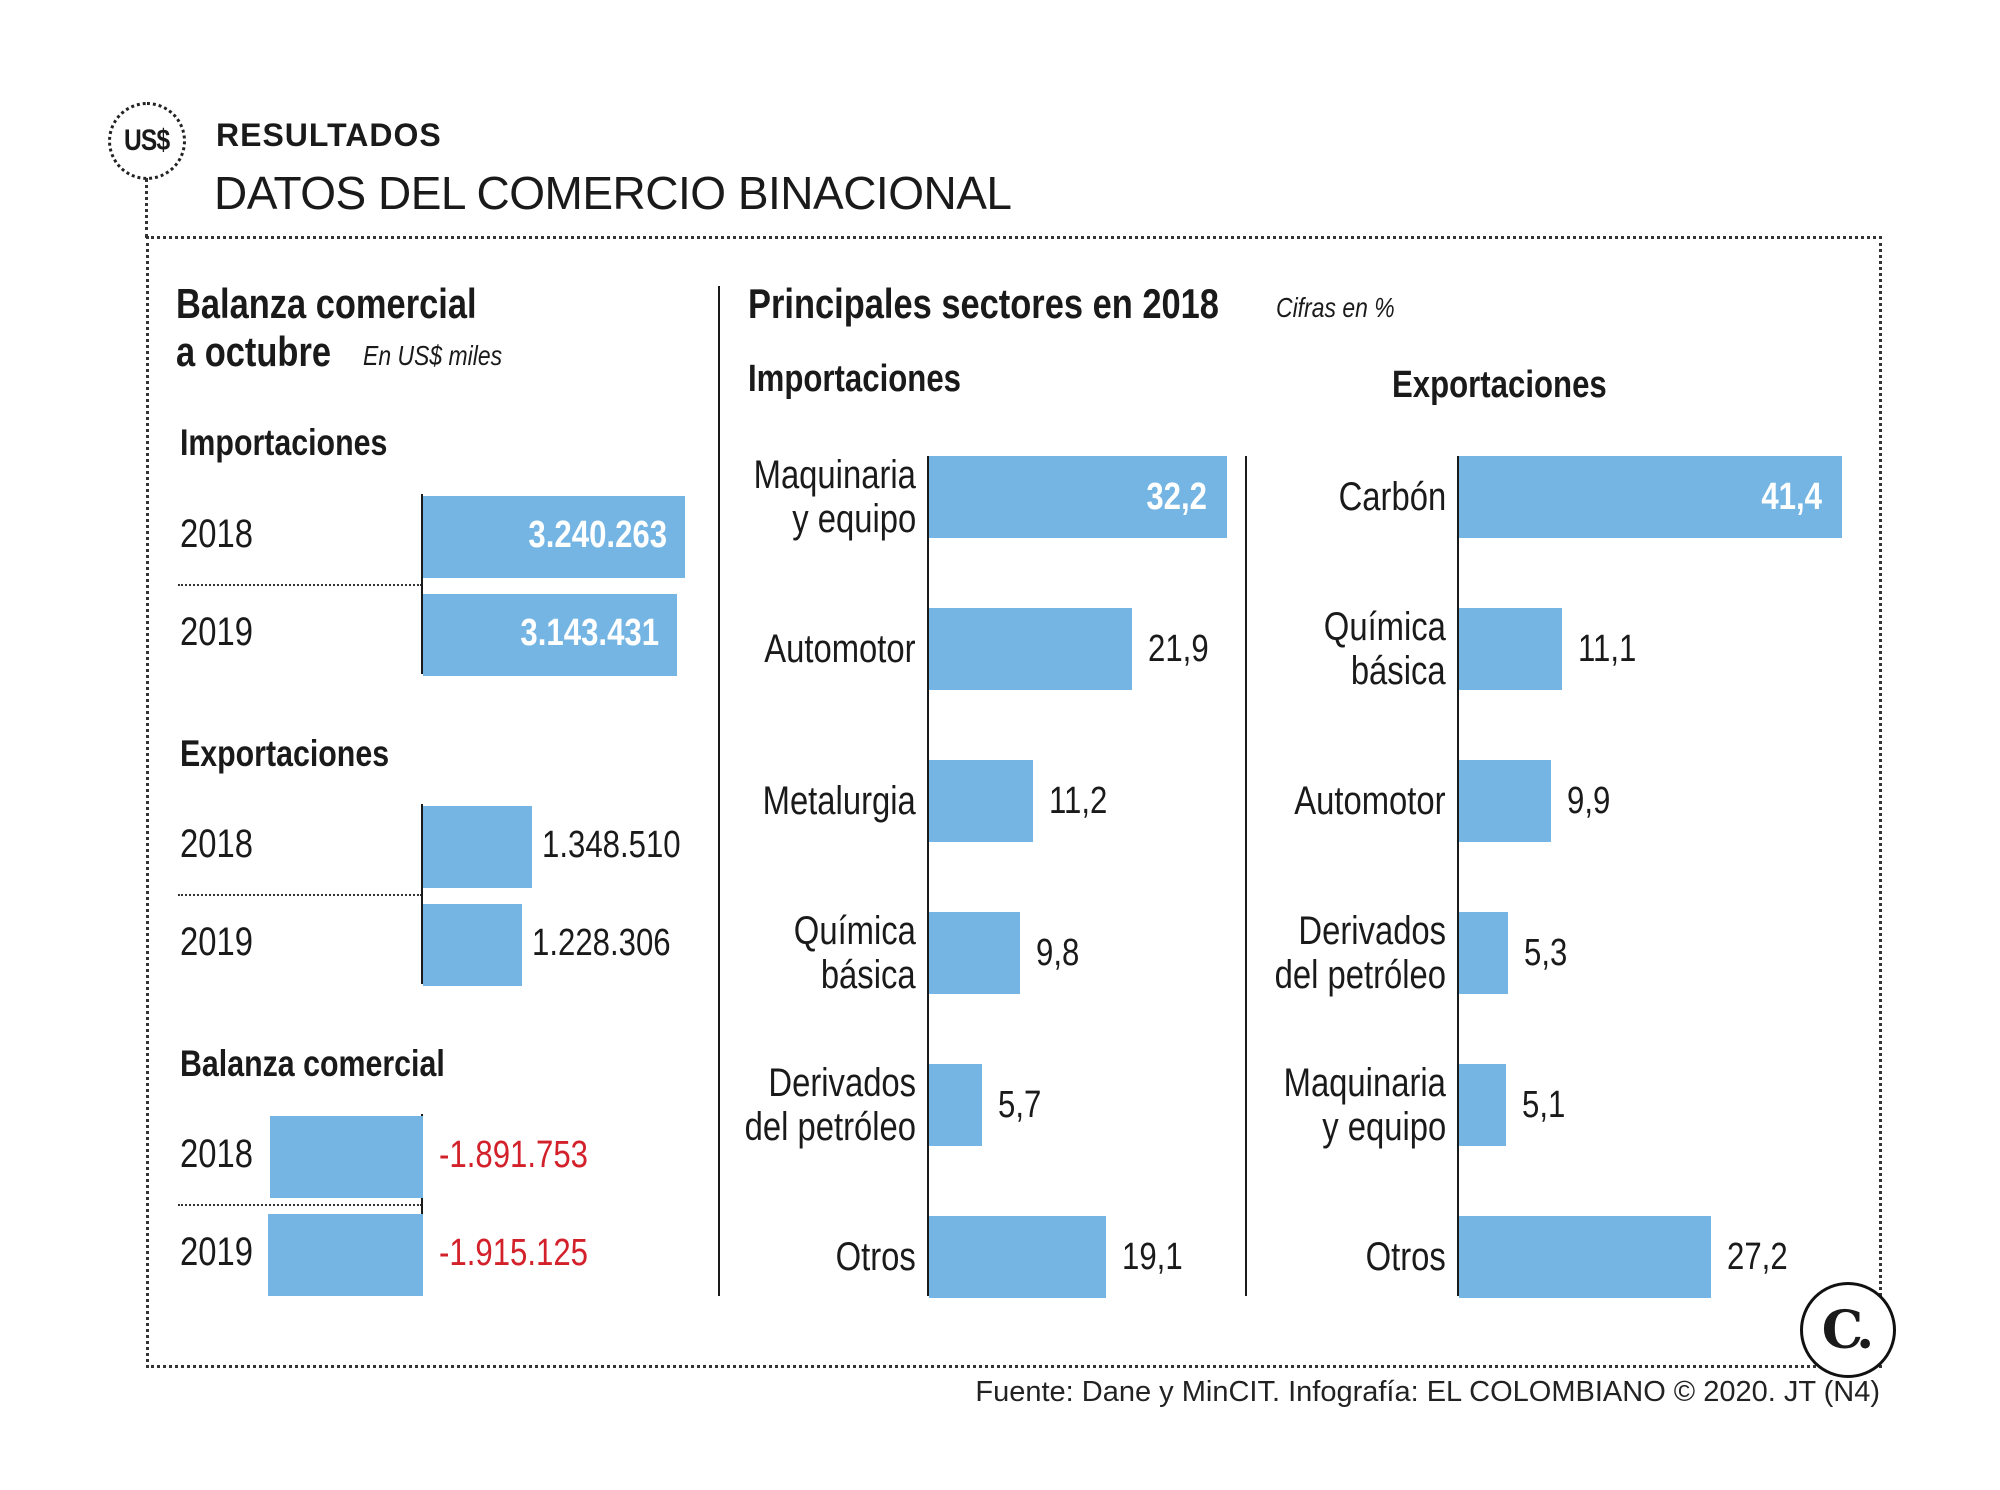  Describe the element at coordinates (422, 894) in the screenshot. I see `left-exports-axis` at that location.